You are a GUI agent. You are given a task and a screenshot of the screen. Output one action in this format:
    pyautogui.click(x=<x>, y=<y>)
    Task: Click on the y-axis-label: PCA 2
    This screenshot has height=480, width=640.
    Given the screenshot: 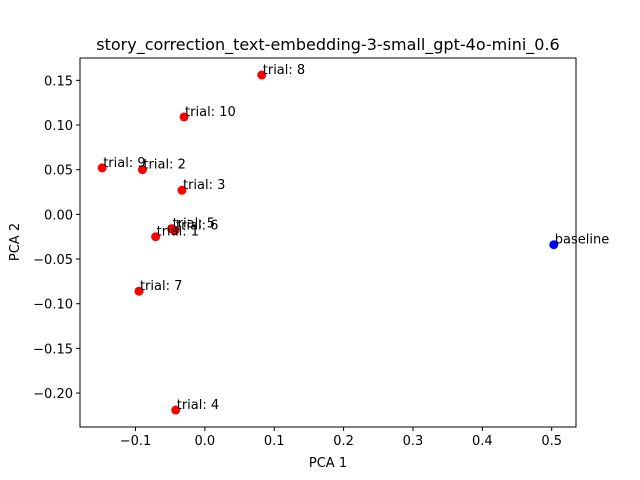 What is the action you would take?
    pyautogui.click(x=15, y=242)
    